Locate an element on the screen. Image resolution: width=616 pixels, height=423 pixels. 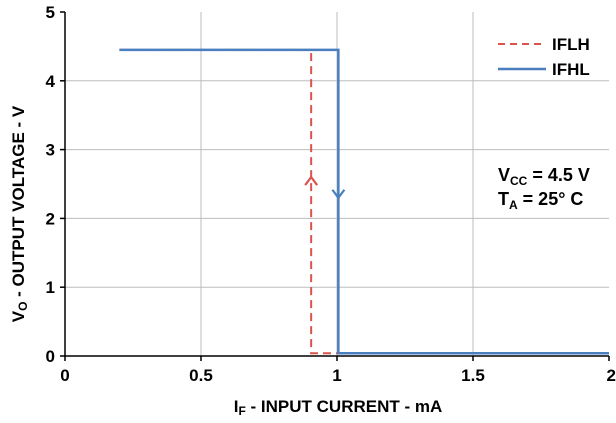
series-arrow-iflh is located at coordinates (311, 180).